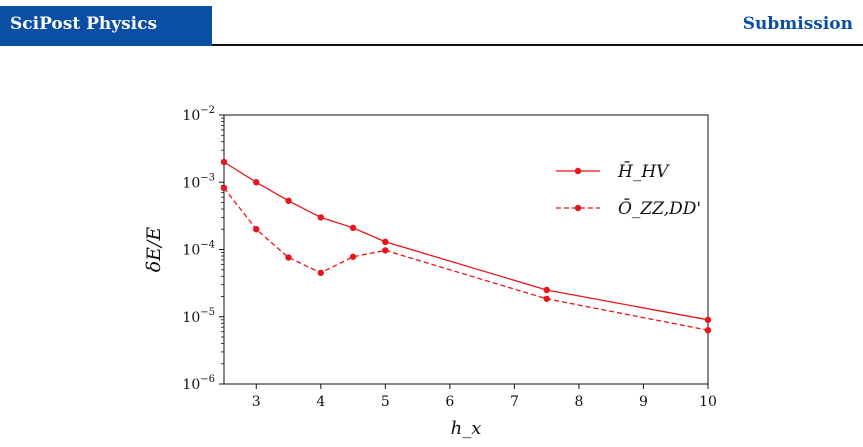  What do you see at coordinates (449, 402) in the screenshot?
I see `x-tick-label: 6` at bounding box center [449, 402].